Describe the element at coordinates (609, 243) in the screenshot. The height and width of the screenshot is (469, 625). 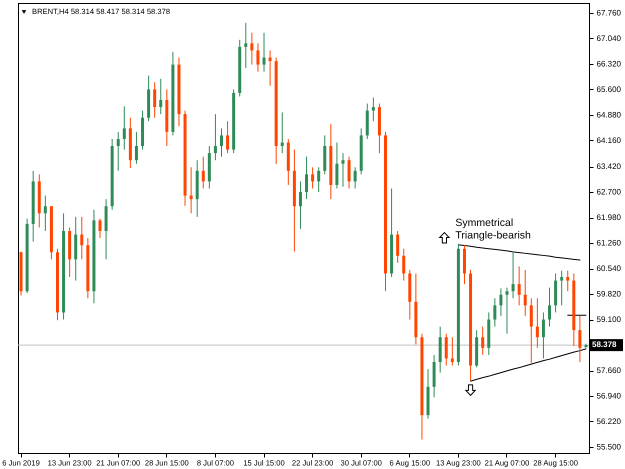
I see `y-tick-label: 61.260` at that location.